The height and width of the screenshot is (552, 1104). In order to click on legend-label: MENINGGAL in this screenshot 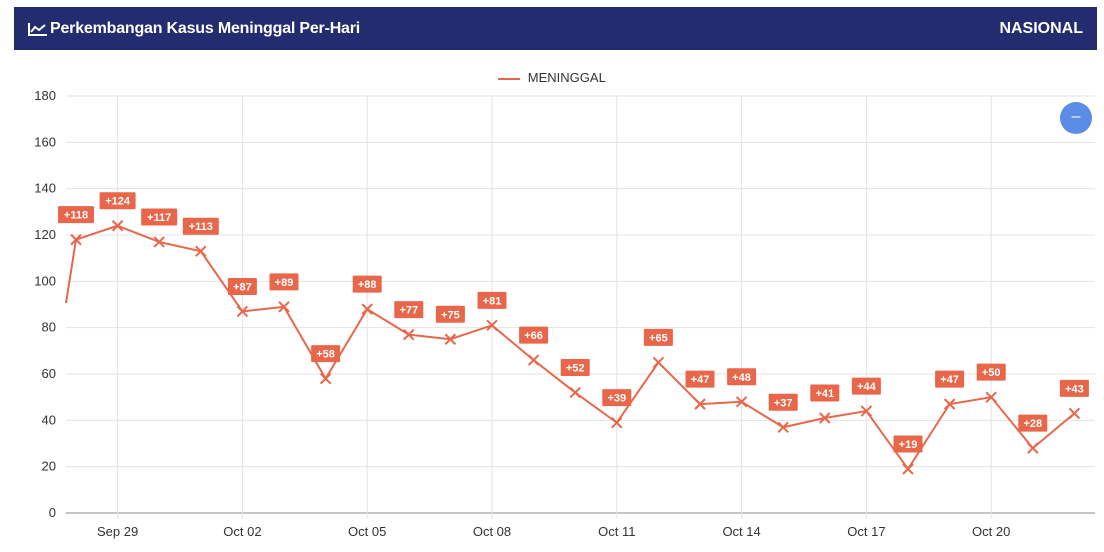, I will do `click(566, 77)`.